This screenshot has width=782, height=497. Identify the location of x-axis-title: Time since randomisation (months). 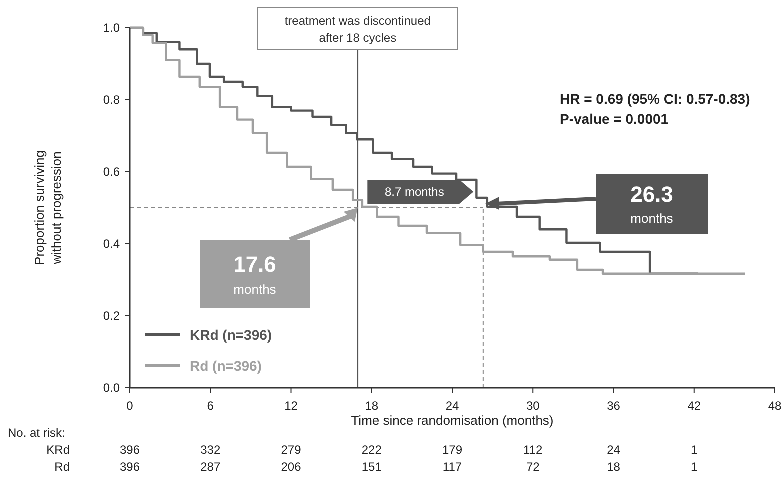
(452, 420).